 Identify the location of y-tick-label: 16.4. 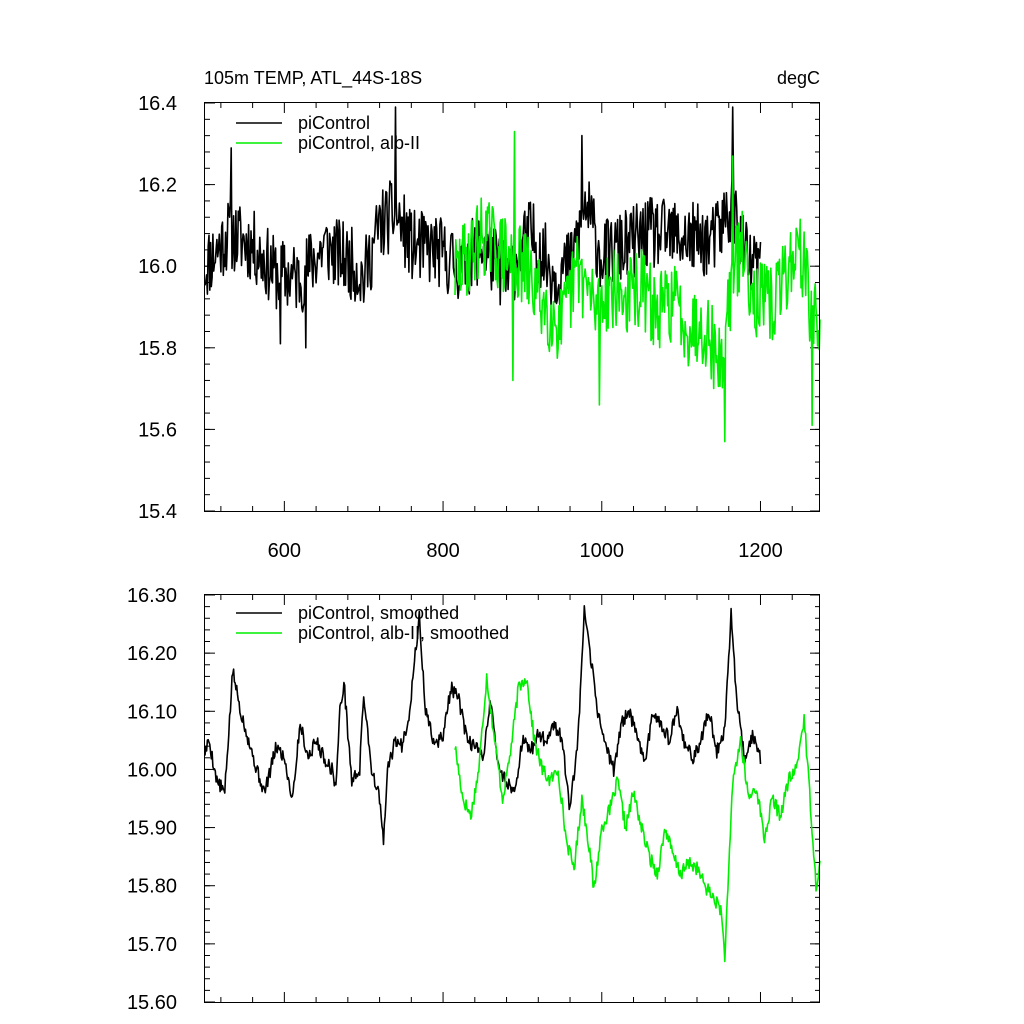
(157, 104).